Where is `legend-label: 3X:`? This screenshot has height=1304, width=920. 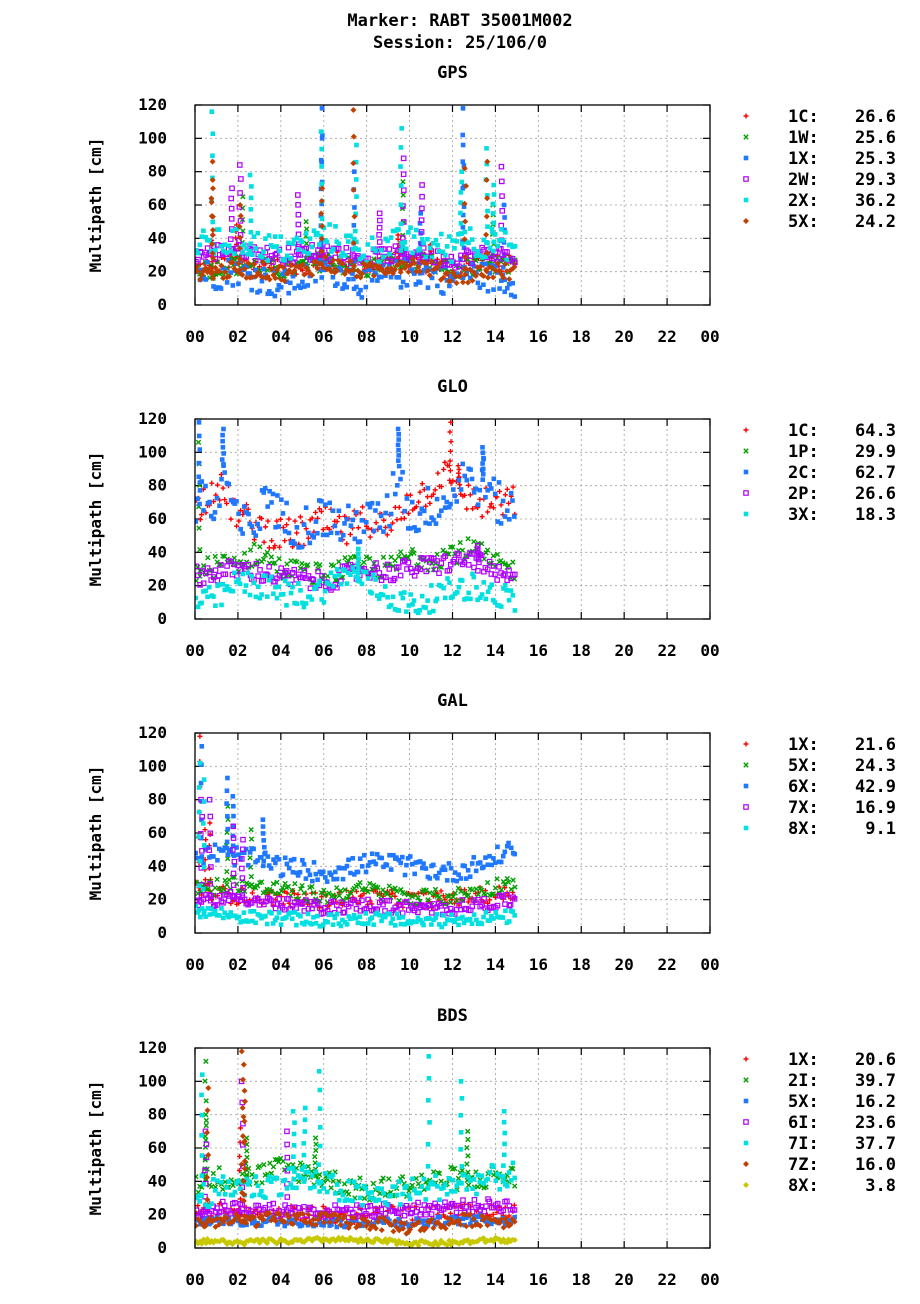
legend-label: 3X: is located at coordinates (803, 515).